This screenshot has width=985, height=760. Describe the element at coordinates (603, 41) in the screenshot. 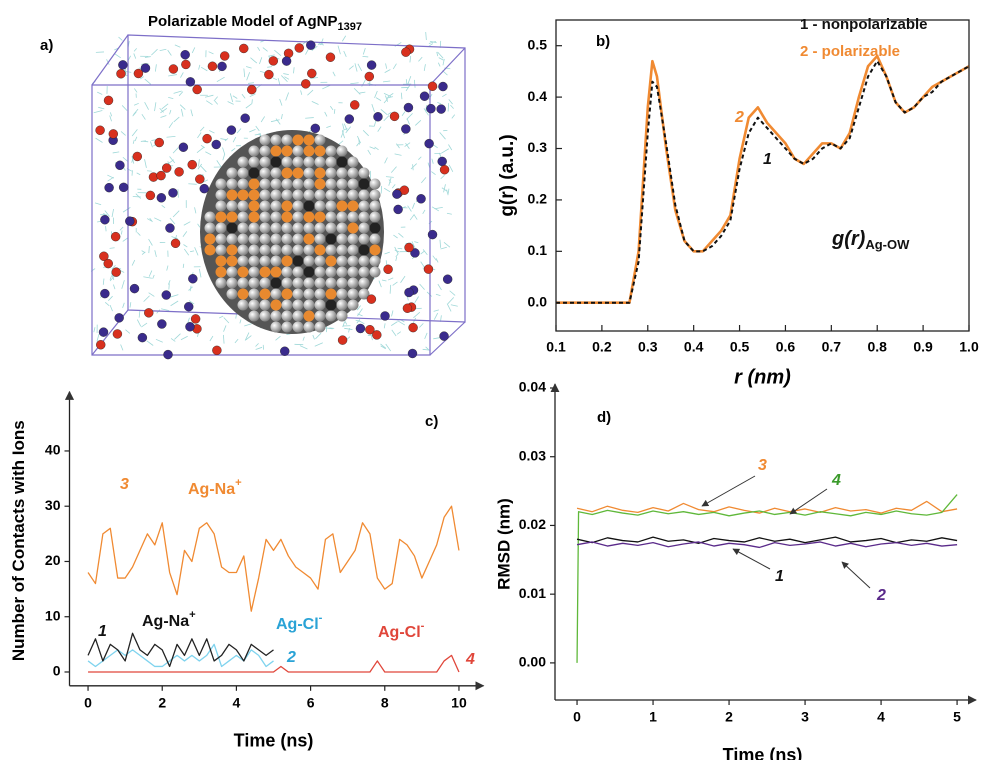

I see `panel-label: b)` at that location.